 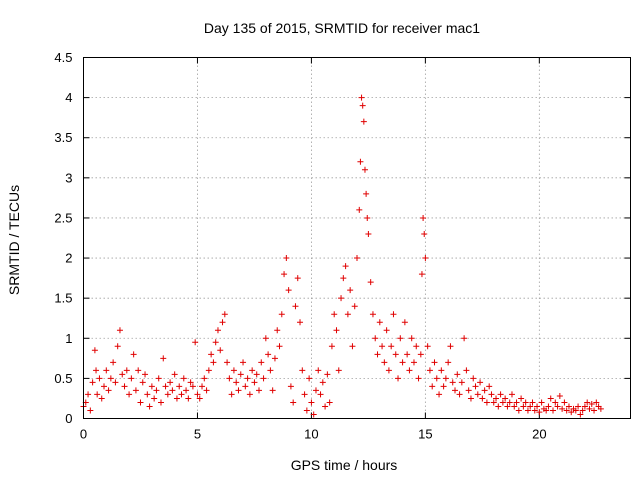 I want to click on x-tick-label: 10, so click(x=311, y=434).